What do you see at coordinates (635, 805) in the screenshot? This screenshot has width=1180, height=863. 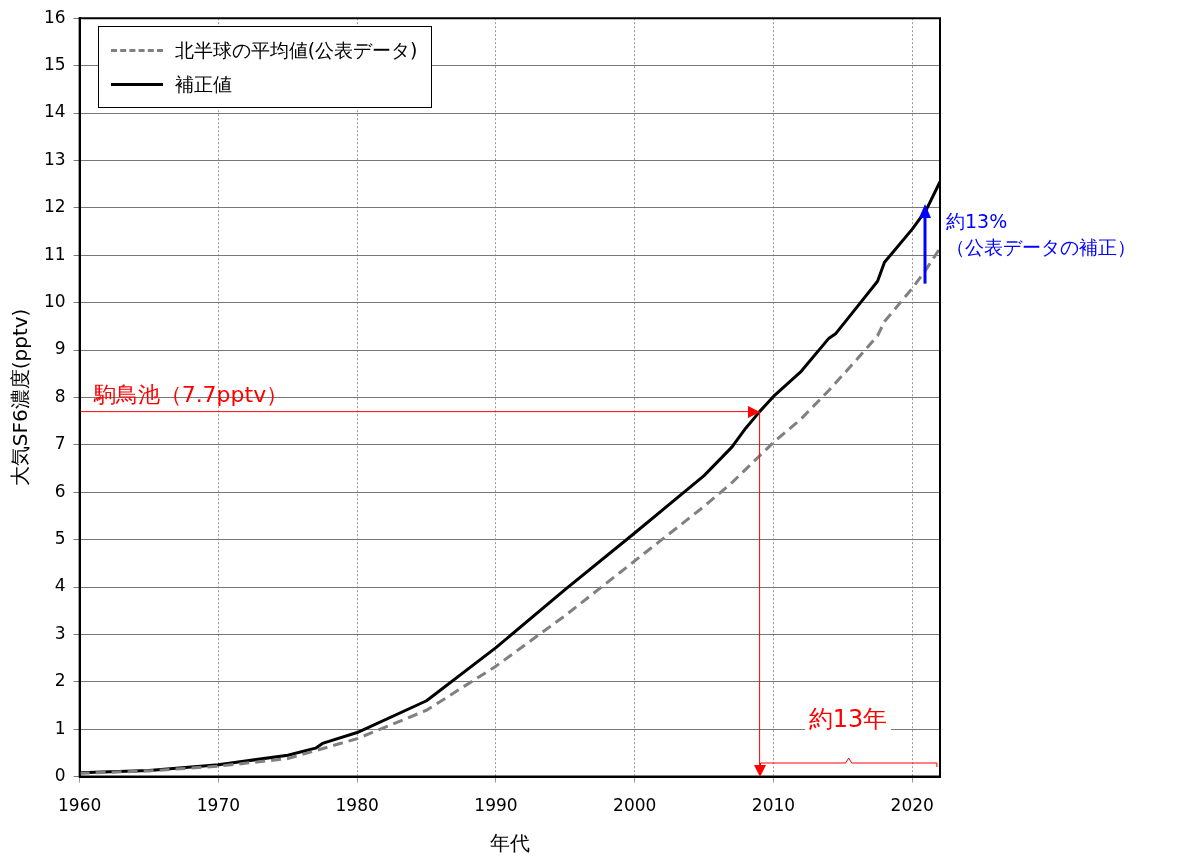 I see `x-tick-label: 2000` at bounding box center [635, 805].